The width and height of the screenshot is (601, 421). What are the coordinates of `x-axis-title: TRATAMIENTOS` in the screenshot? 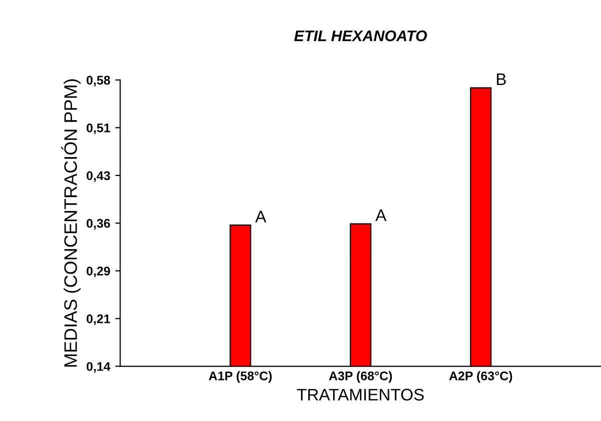 It's located at (360, 394).